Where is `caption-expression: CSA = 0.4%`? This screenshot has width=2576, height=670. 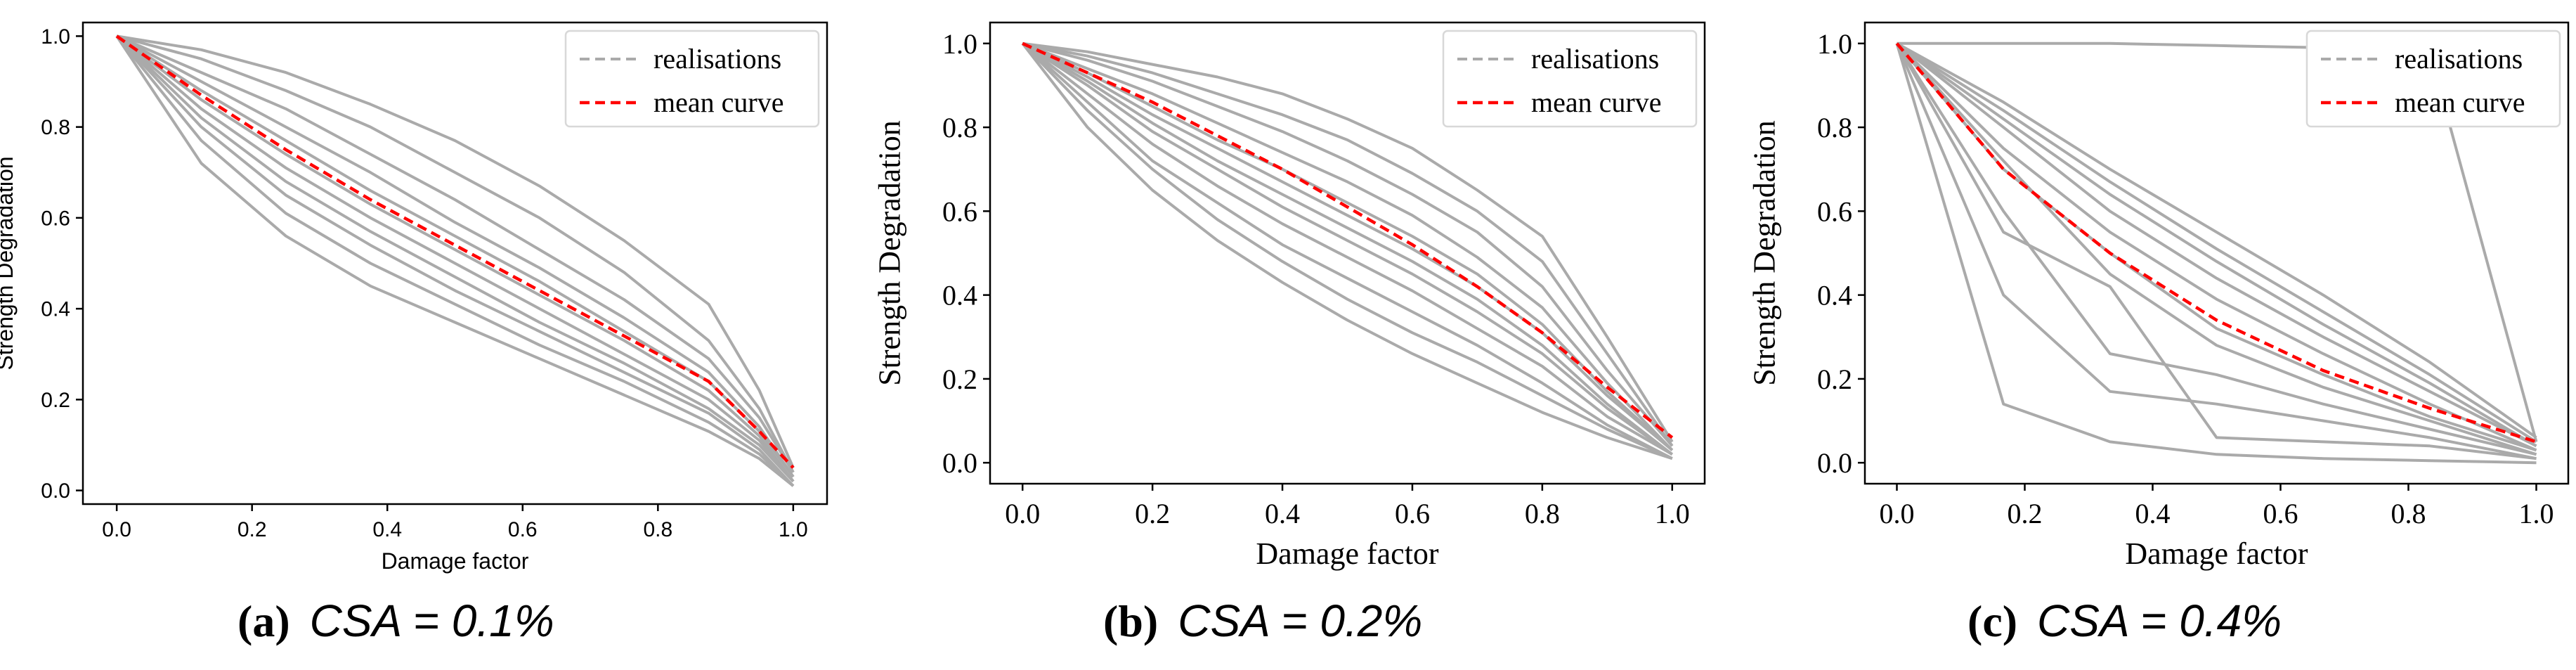
caption-expression: CSA = 0.4% is located at coordinates (2159, 620).